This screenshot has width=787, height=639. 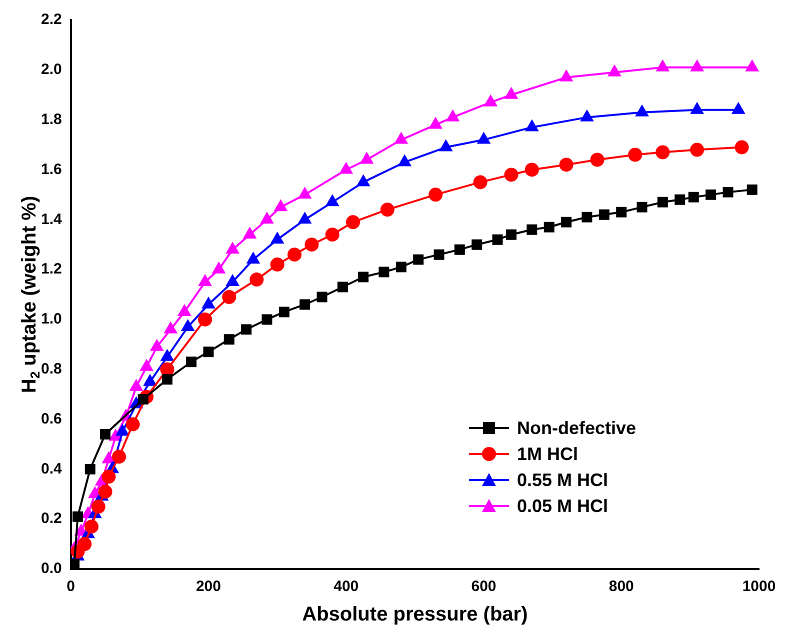 What do you see at coordinates (51, 569) in the screenshot?
I see `y-tick-label: 0.0` at bounding box center [51, 569].